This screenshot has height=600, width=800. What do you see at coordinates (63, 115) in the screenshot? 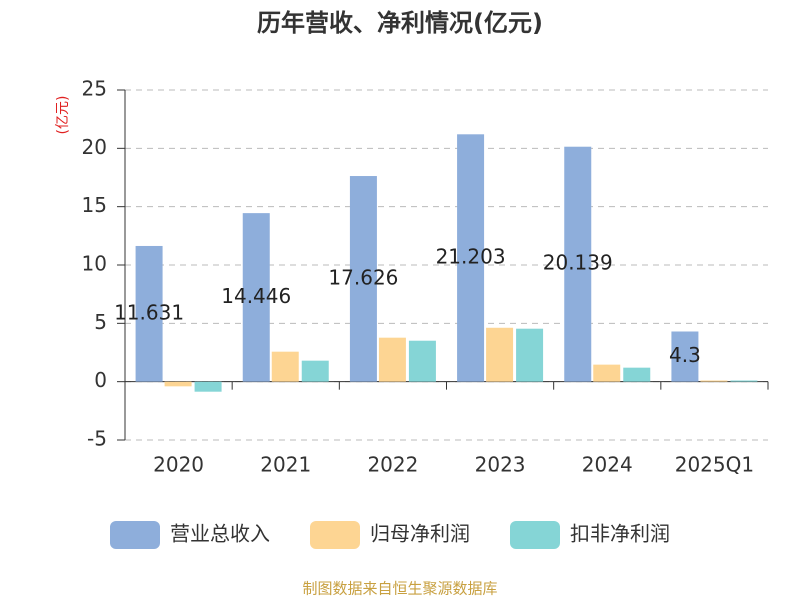
I see `y-axis-label: (亿元)` at bounding box center [63, 115].